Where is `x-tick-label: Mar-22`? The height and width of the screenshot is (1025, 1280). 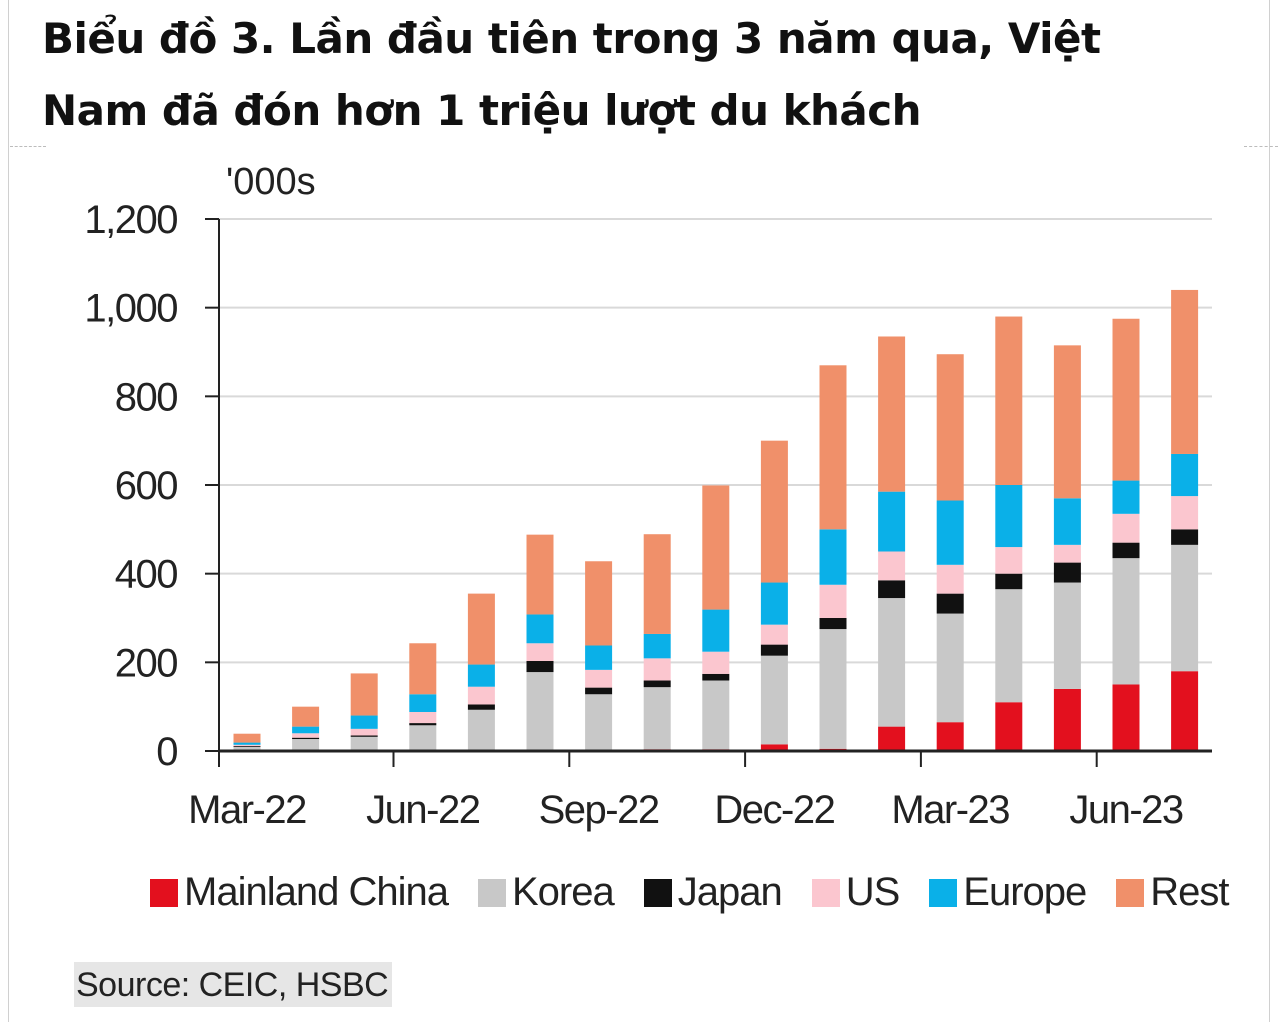 x-tick-label: Mar-22 is located at coordinates (247, 810).